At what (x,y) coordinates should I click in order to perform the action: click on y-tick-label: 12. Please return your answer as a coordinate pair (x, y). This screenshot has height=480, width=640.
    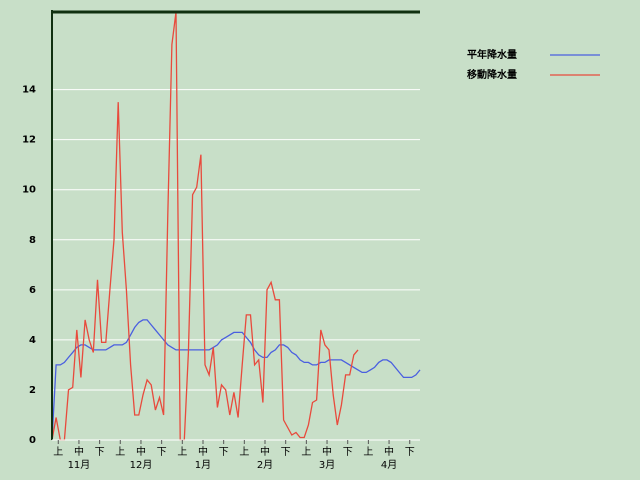
    Looking at the image, I should click on (29, 140).